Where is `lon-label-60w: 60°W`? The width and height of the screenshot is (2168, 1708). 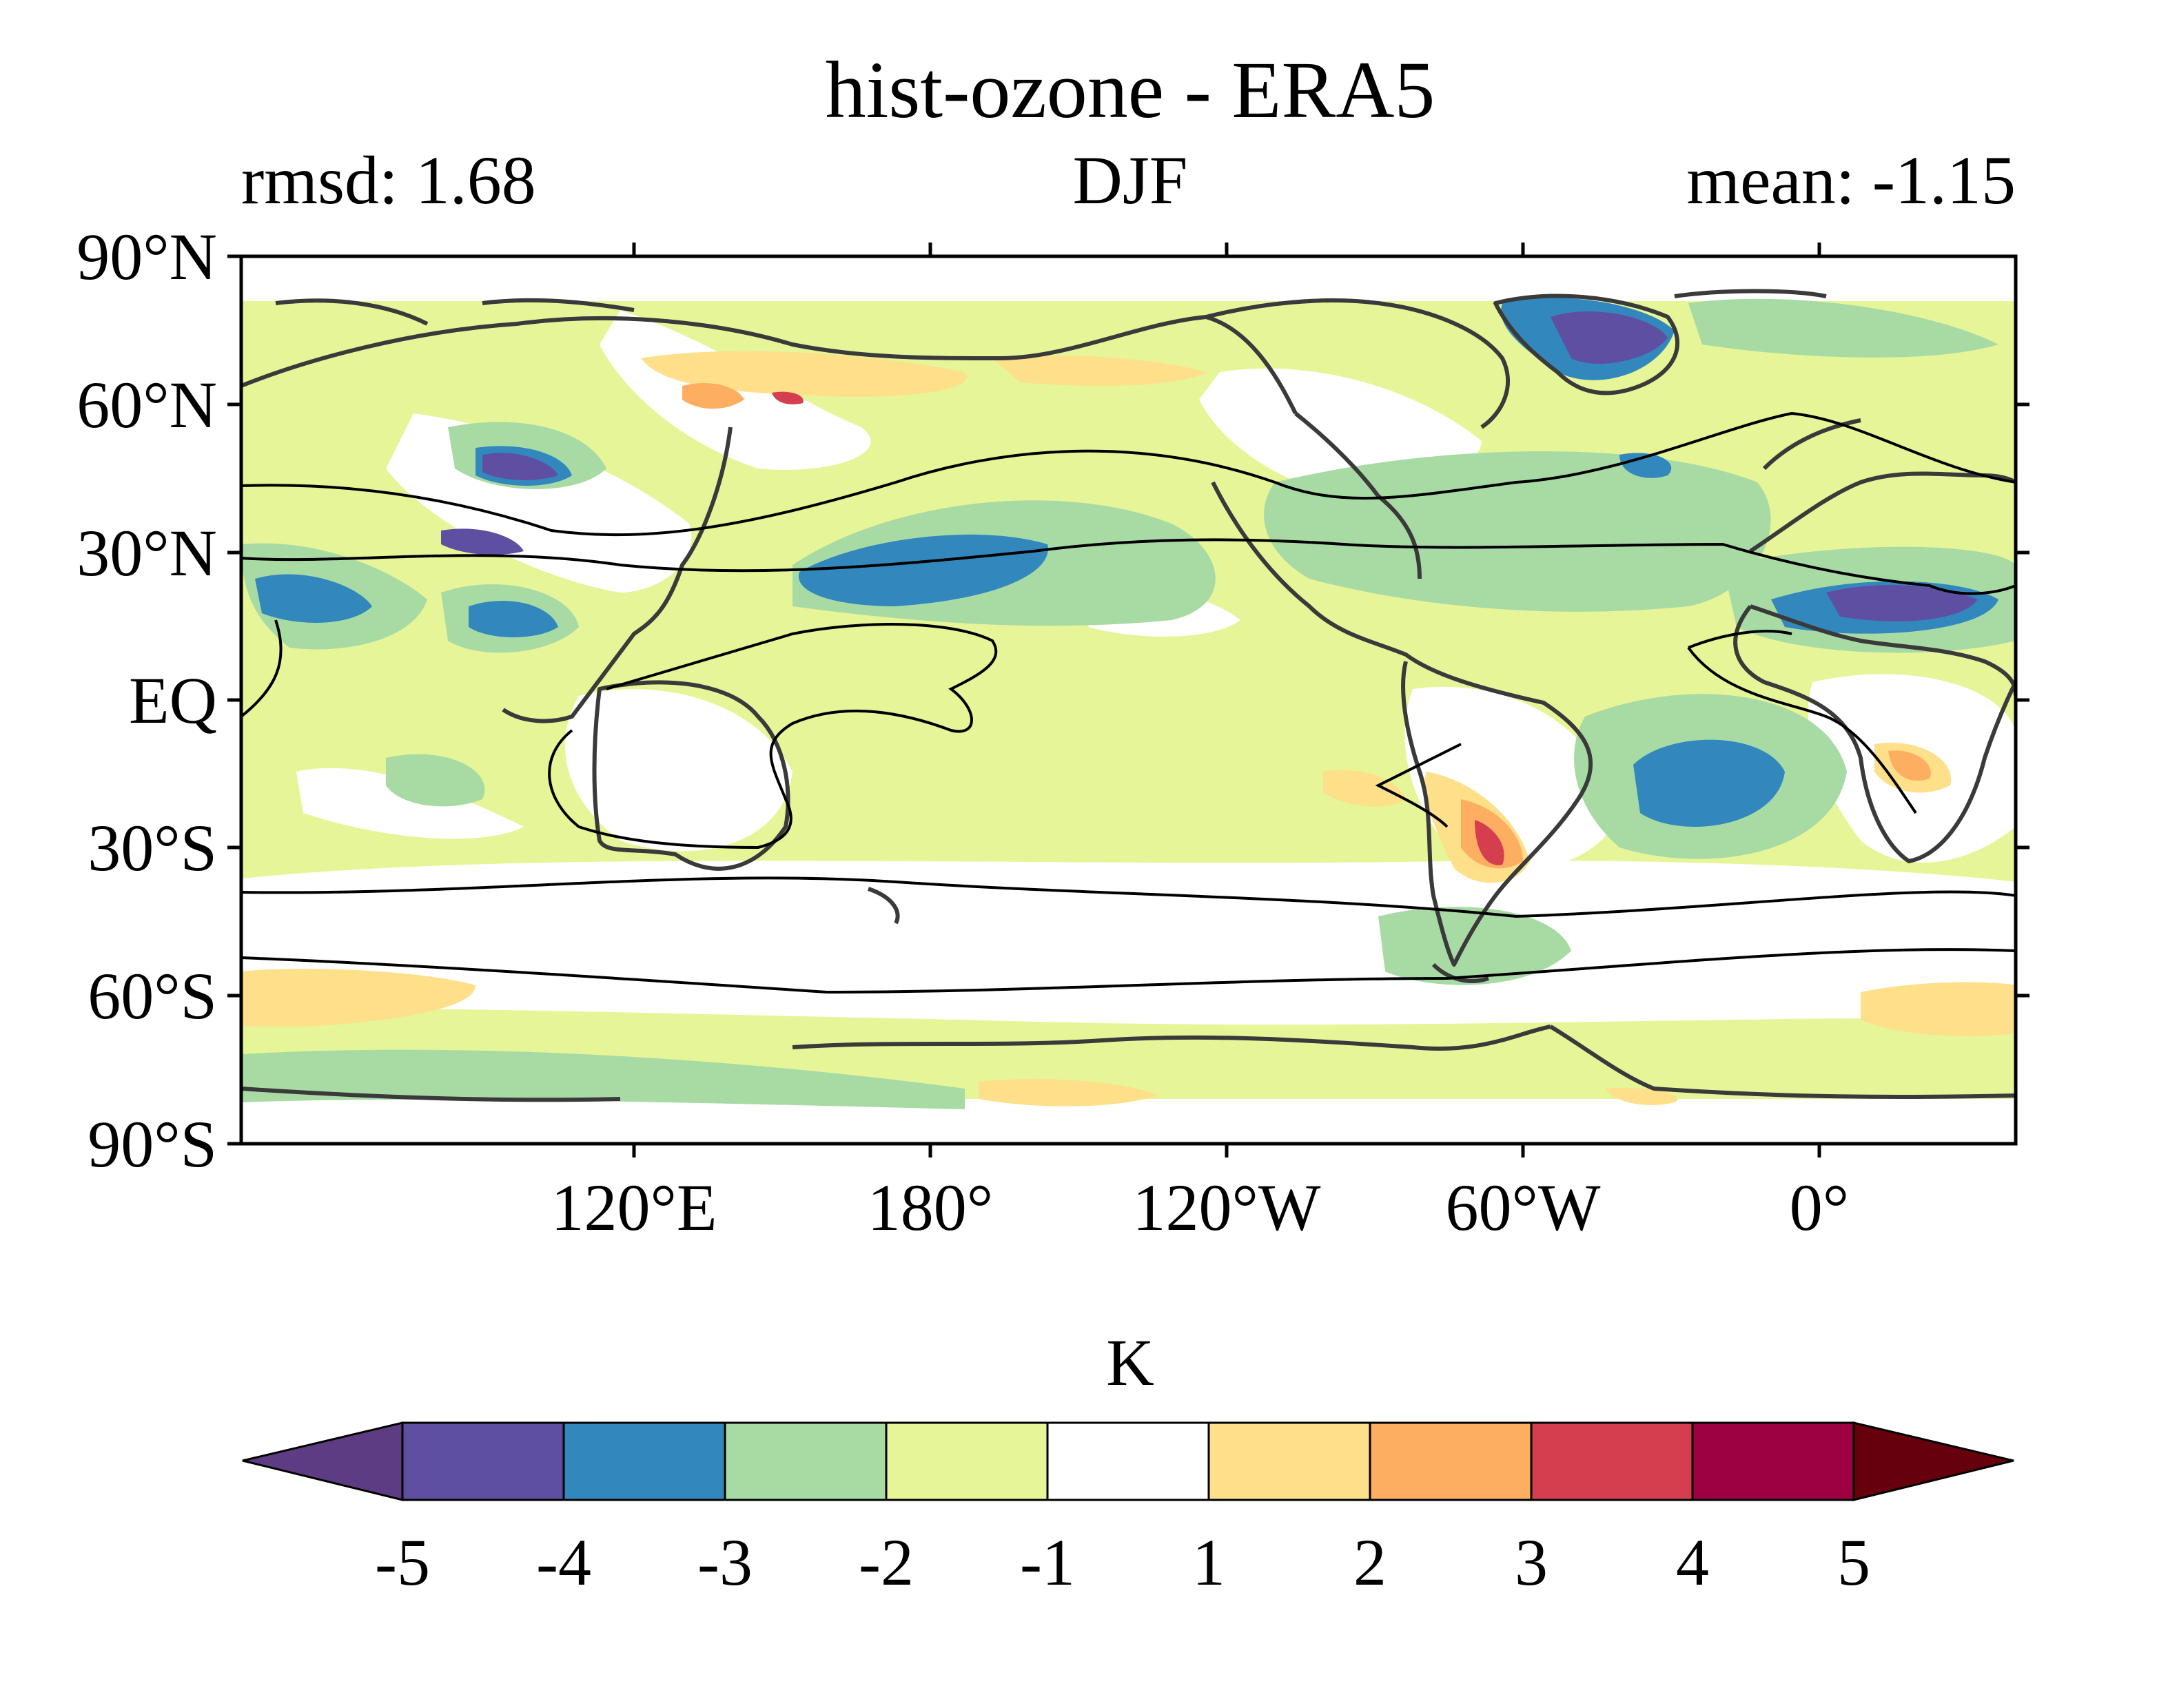
lon-label-60w: 60°W is located at coordinates (1523, 1207).